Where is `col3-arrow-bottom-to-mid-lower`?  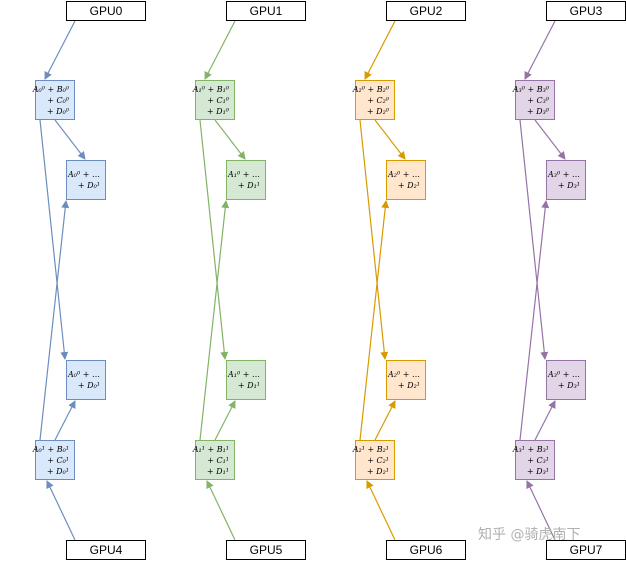 col3-arrow-bottom-to-mid-lower is located at coordinates (545, 420).